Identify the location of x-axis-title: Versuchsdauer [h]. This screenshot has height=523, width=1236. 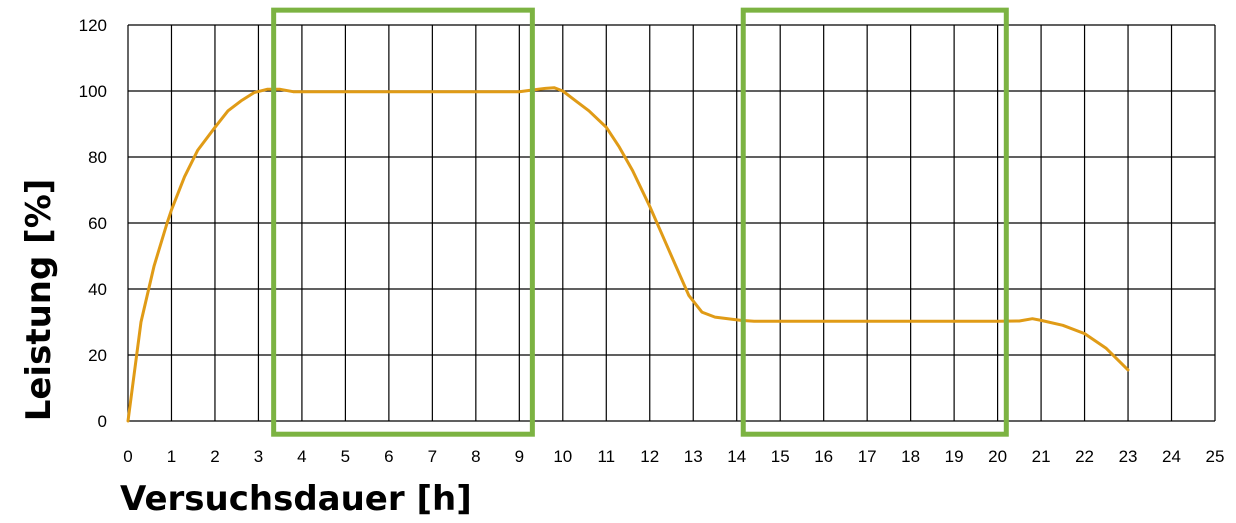
(296, 499).